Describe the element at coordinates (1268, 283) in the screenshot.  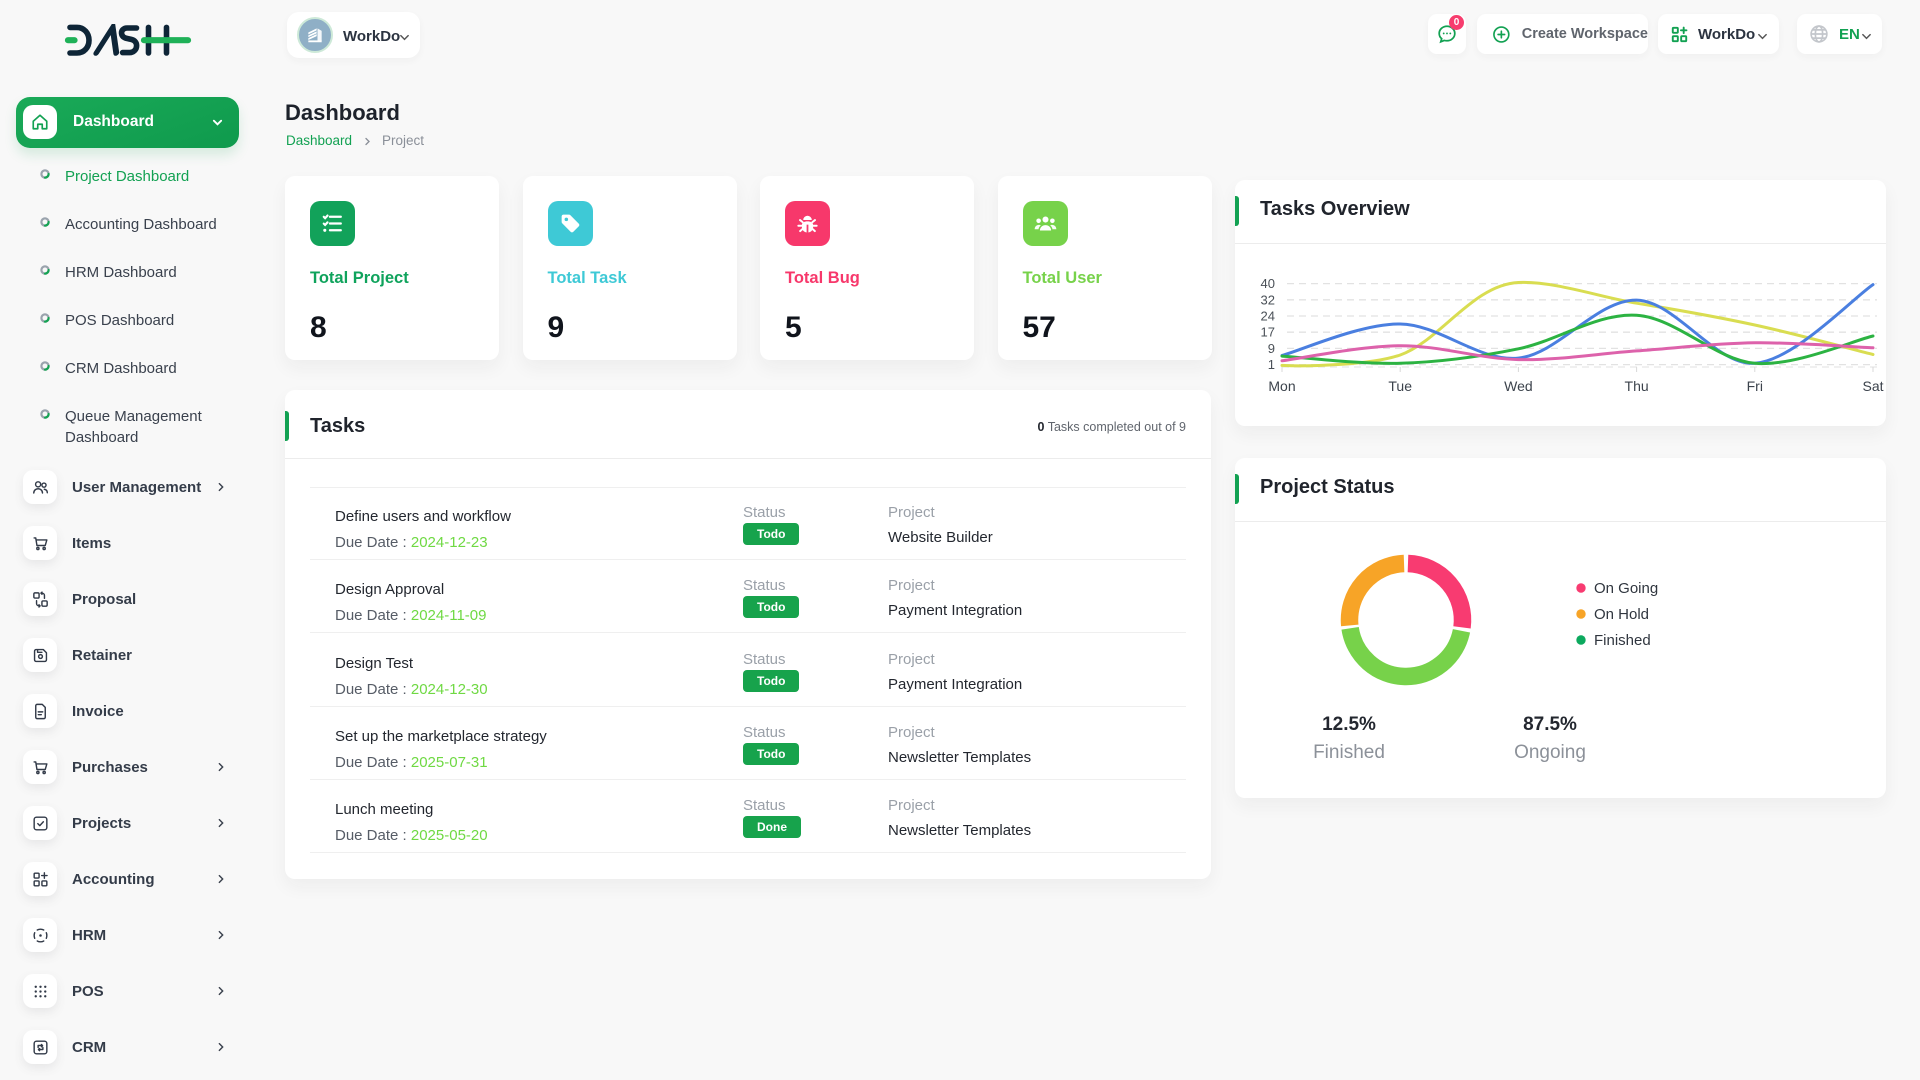
I see `svg-text: 40` at that location.